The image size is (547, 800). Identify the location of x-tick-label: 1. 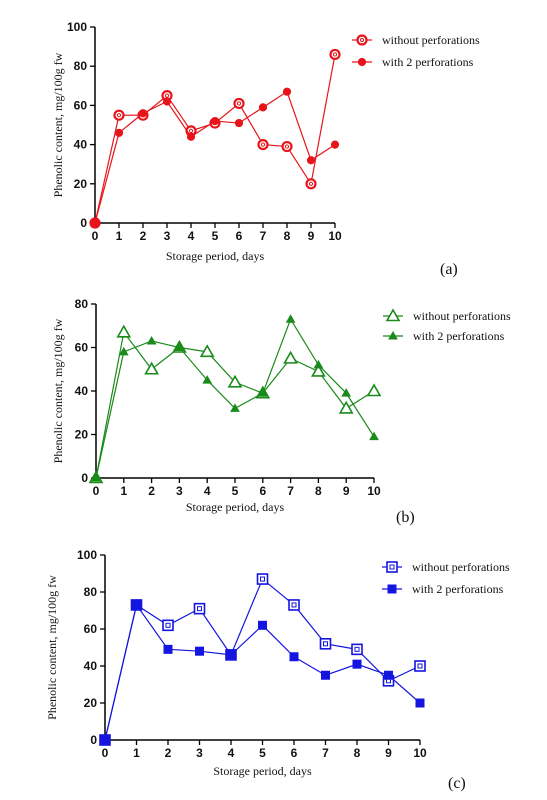
(136, 753).